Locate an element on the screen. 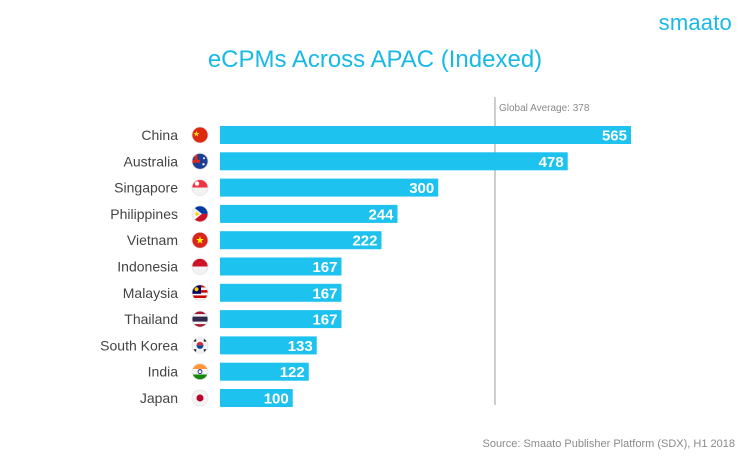 The image size is (750, 460). category-label: Japan is located at coordinates (159, 398).